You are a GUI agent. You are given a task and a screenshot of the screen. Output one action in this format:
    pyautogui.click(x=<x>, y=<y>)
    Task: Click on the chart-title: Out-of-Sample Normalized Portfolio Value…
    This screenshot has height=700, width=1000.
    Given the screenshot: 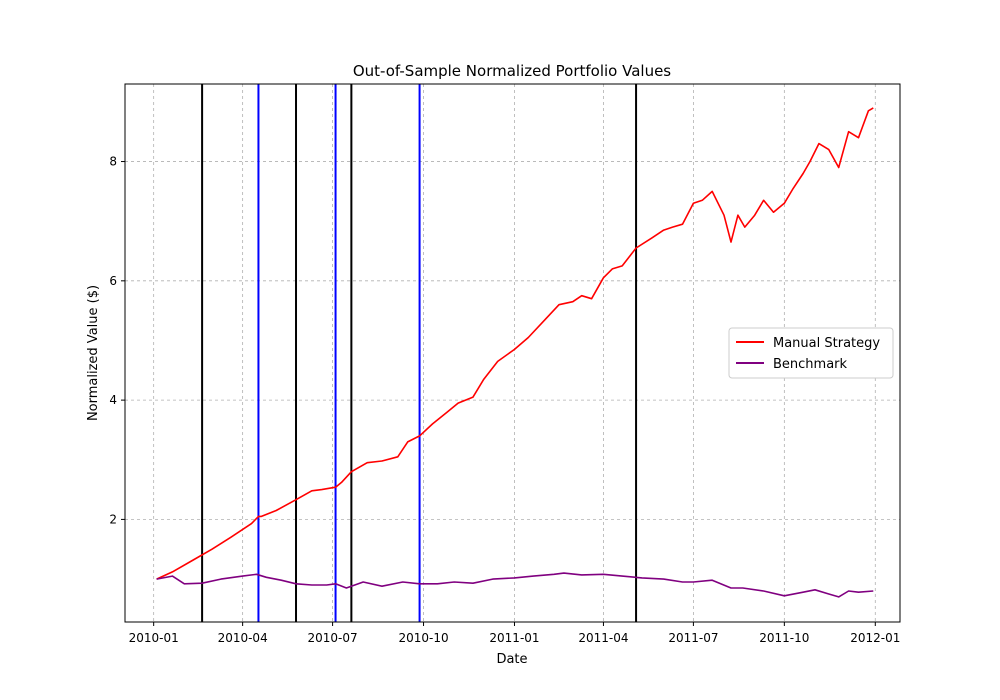 What is the action you would take?
    pyautogui.click(x=512, y=71)
    